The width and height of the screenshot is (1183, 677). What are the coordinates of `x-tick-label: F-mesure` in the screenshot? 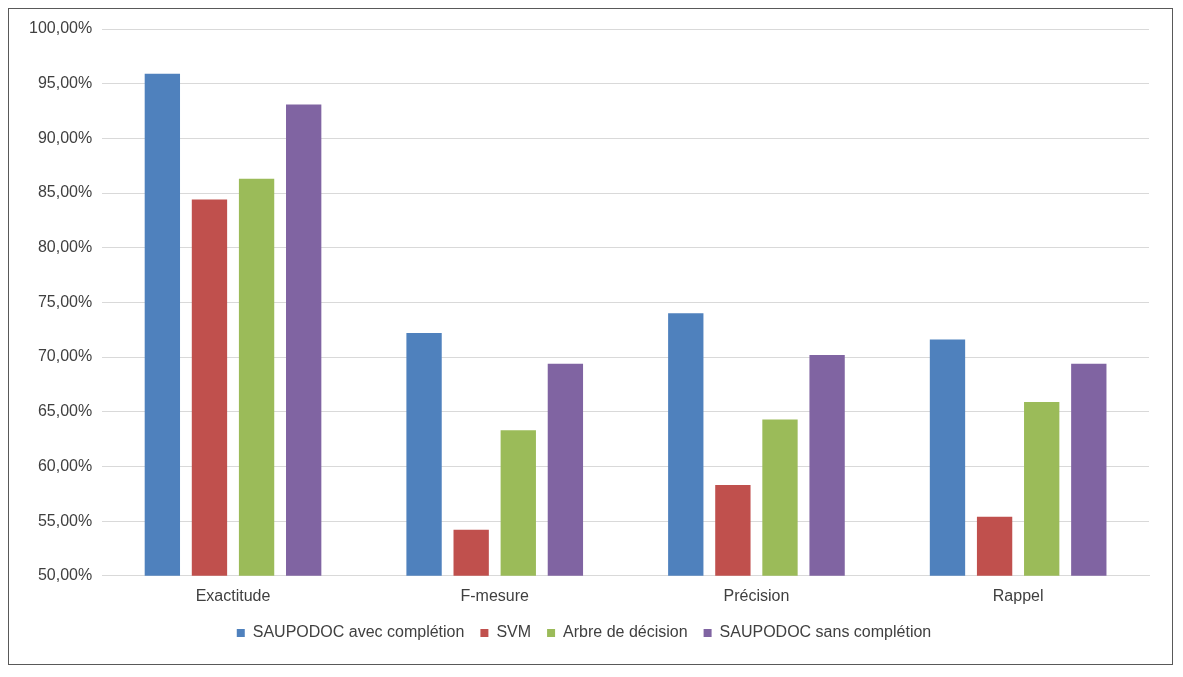 It's located at (495, 595).